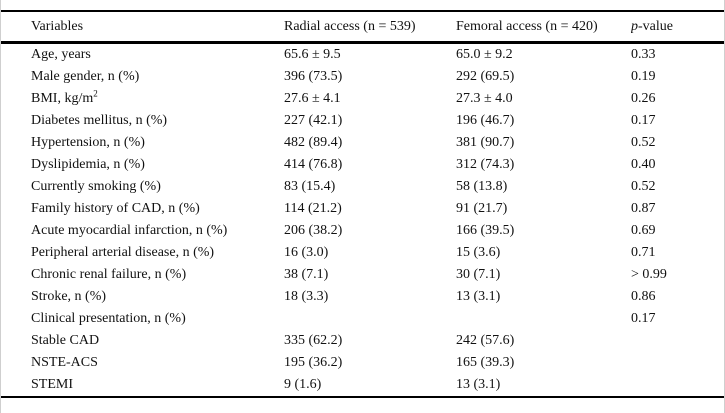  I want to click on radial-value-cell: 16 (3.0), so click(306, 252).